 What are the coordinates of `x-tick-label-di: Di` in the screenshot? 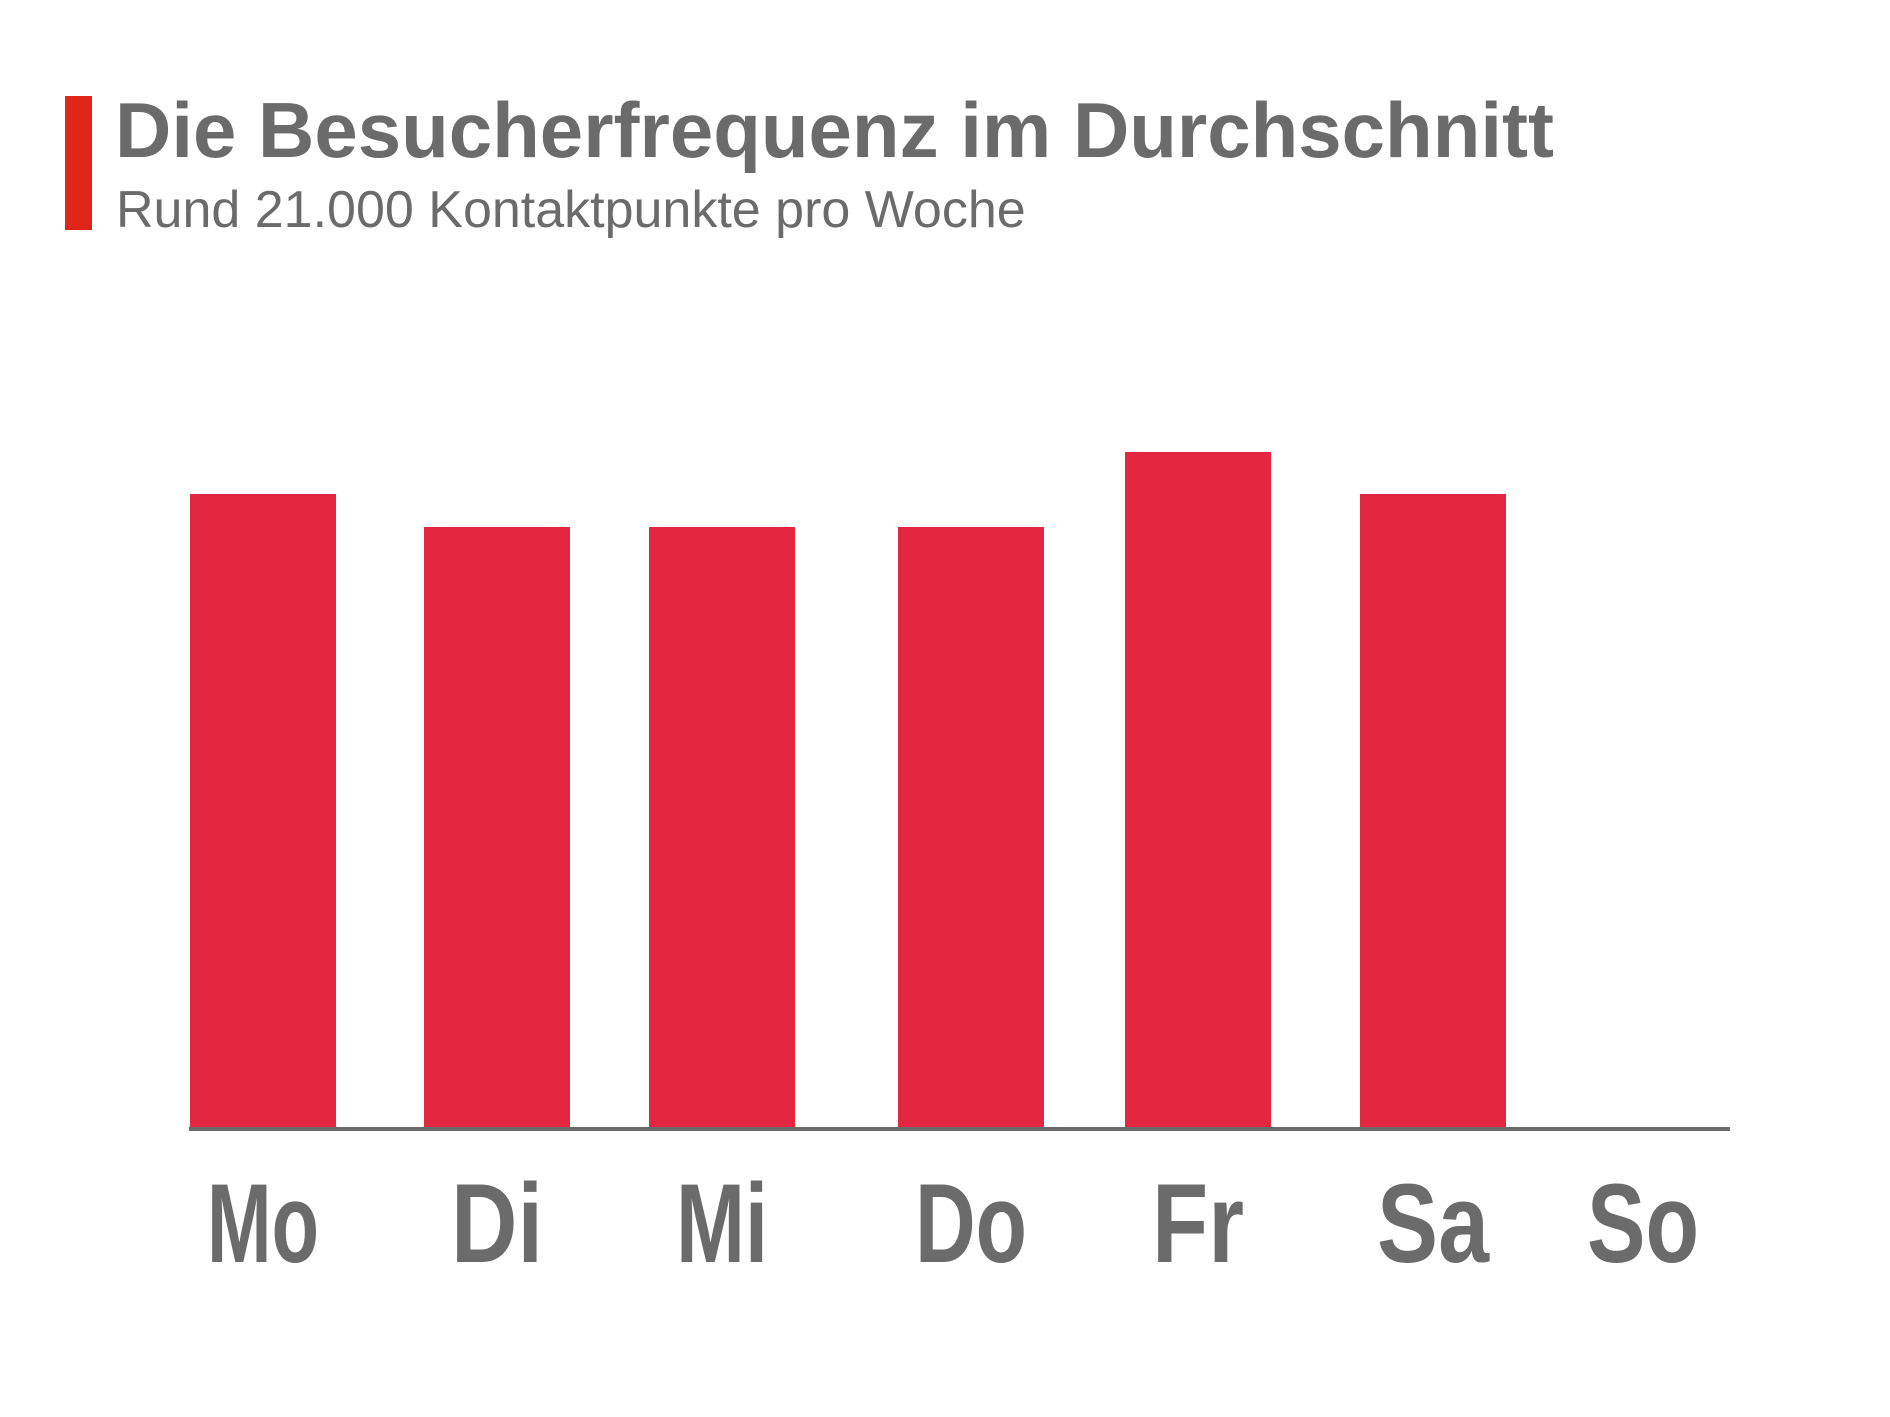 It's located at (497, 1223).